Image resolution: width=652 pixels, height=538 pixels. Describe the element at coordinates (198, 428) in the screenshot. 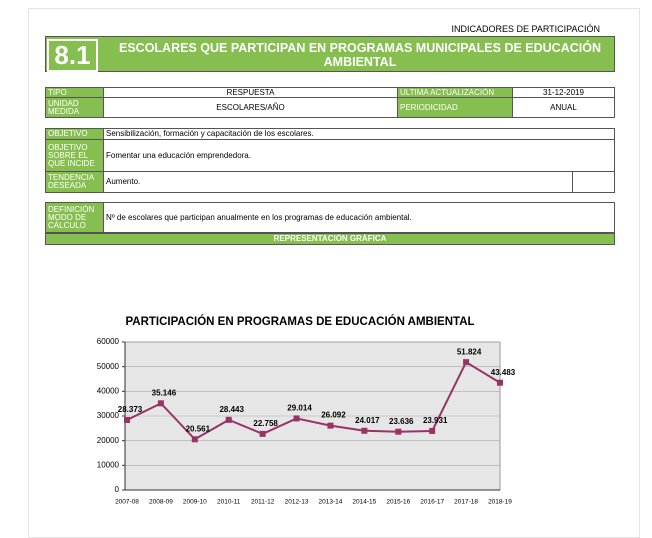

I see `data-label: 20.561` at that location.